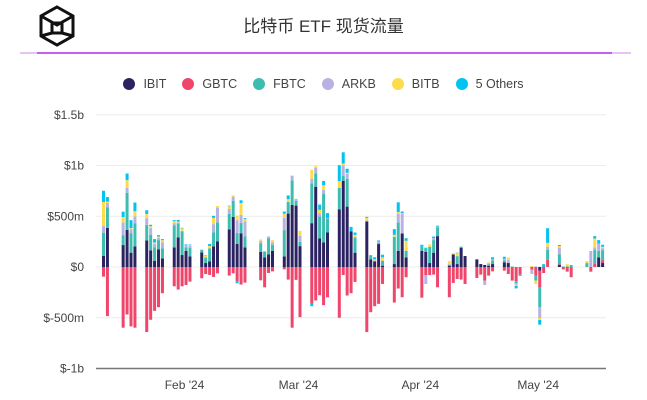 The height and width of the screenshot is (400, 647). I want to click on legend-label: 5 Others, so click(499, 84).